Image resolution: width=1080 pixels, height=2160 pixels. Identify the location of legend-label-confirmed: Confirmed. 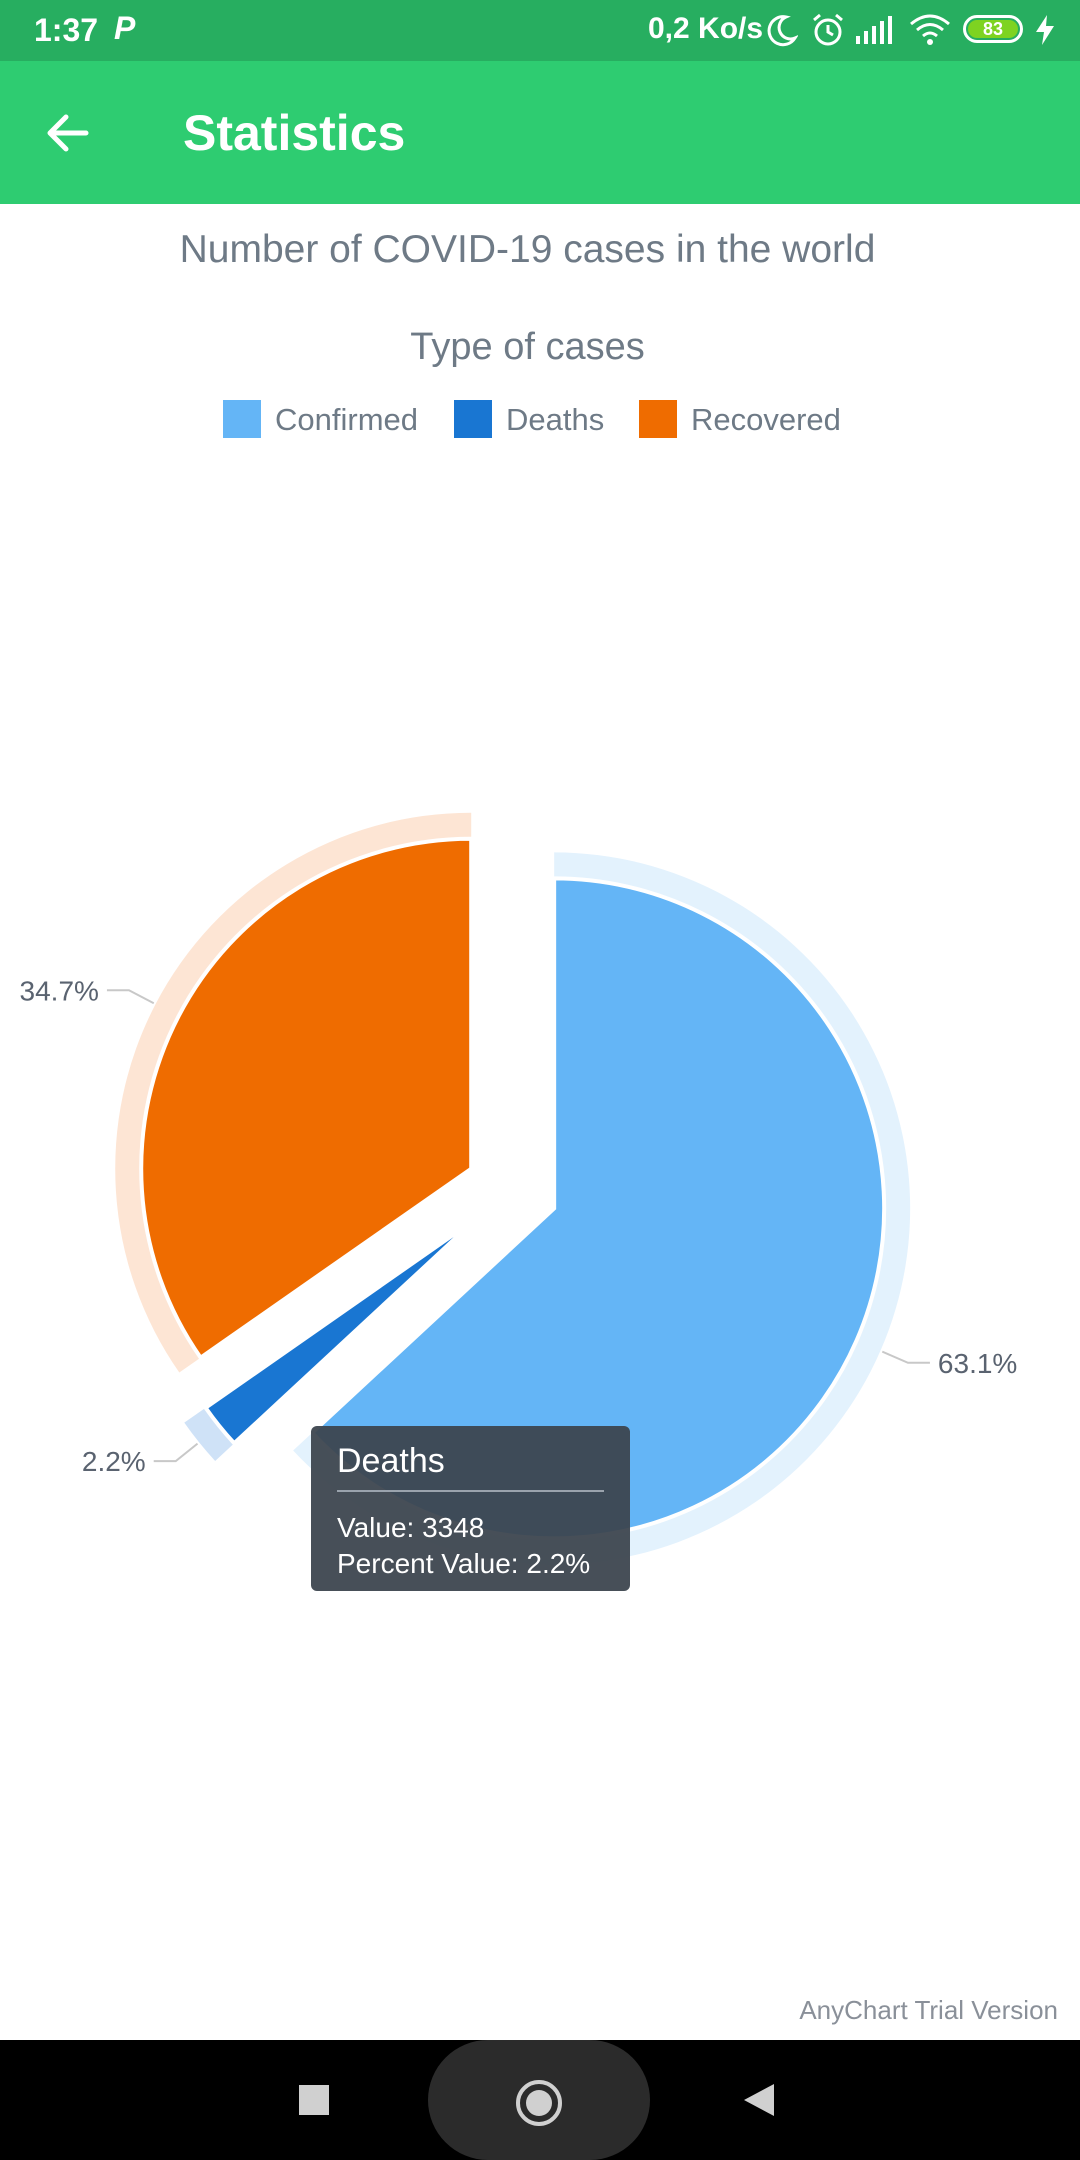
(346, 419).